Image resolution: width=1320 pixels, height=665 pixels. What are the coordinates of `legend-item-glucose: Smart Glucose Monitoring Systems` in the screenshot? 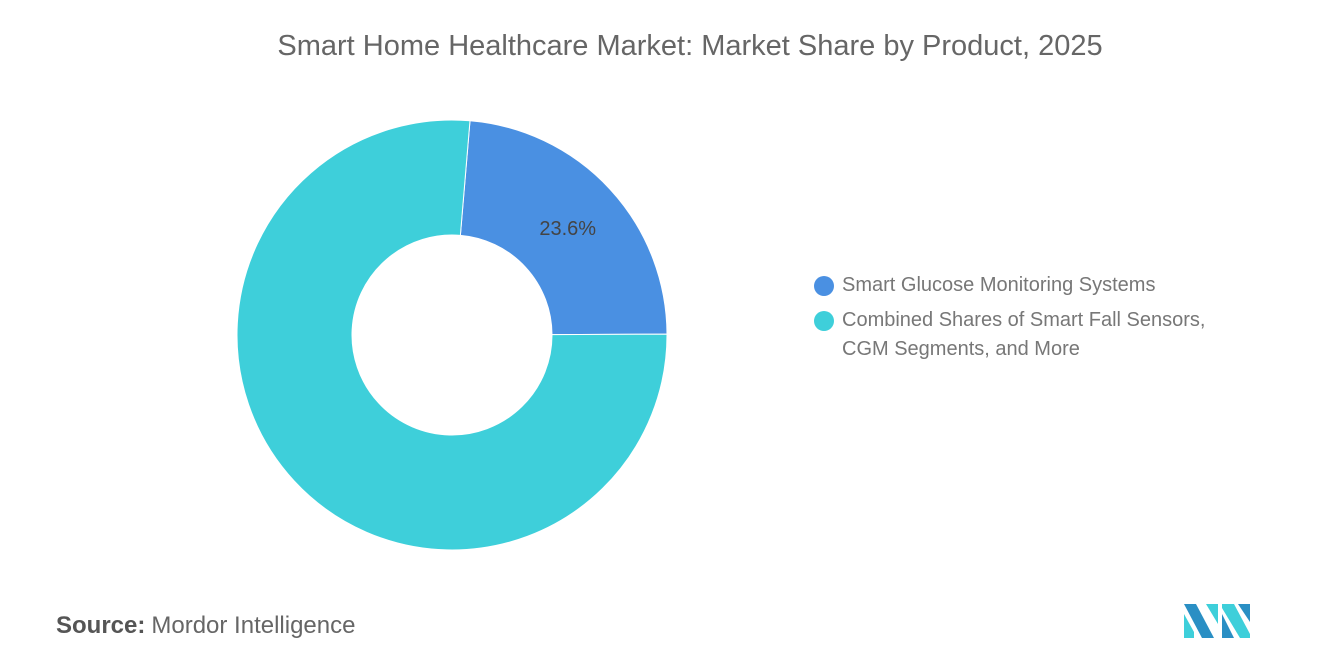 It's located at (1010, 285).